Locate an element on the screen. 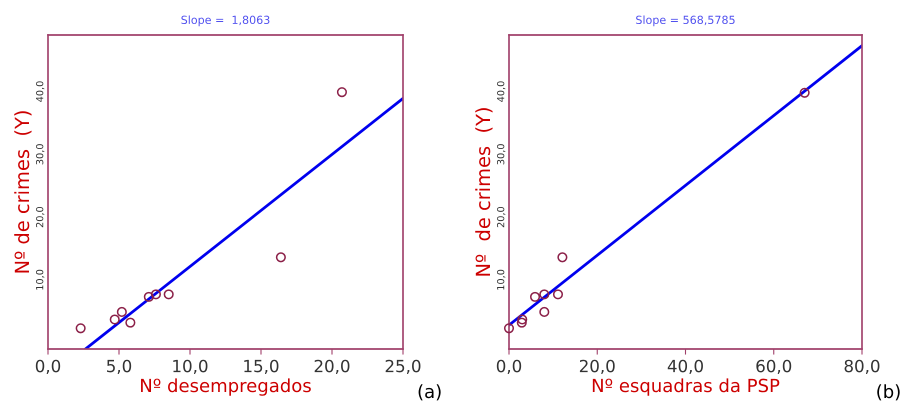  chart-title: Slope = 568,5785 is located at coordinates (685, 20).